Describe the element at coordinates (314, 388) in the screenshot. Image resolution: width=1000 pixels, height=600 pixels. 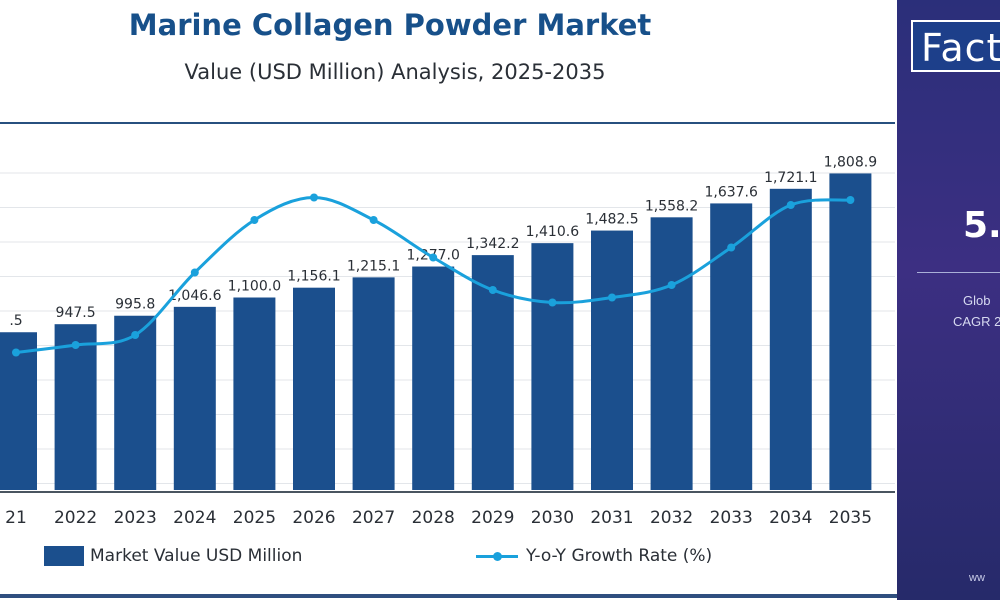
I see `bar-2026` at that location.